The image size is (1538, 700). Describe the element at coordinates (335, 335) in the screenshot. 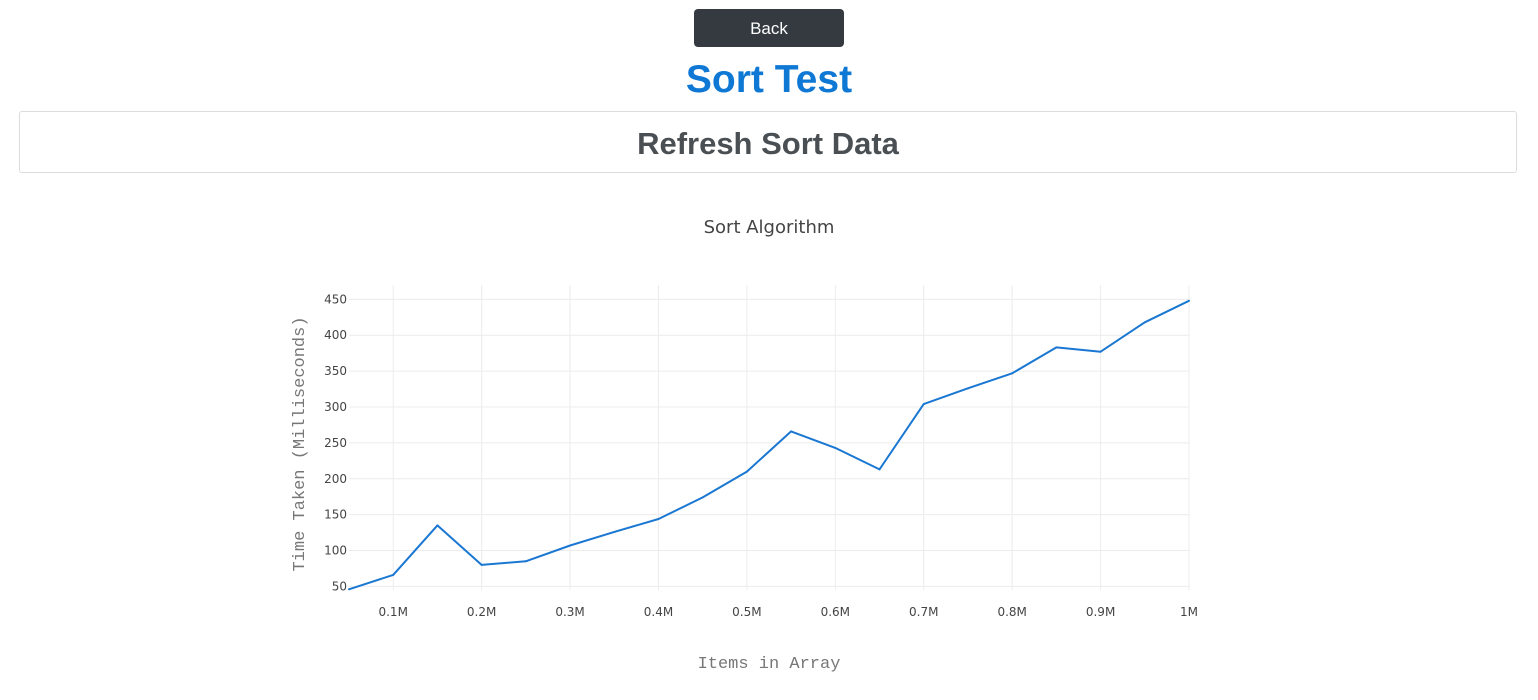

I see `y-tick-label: 400` at that location.